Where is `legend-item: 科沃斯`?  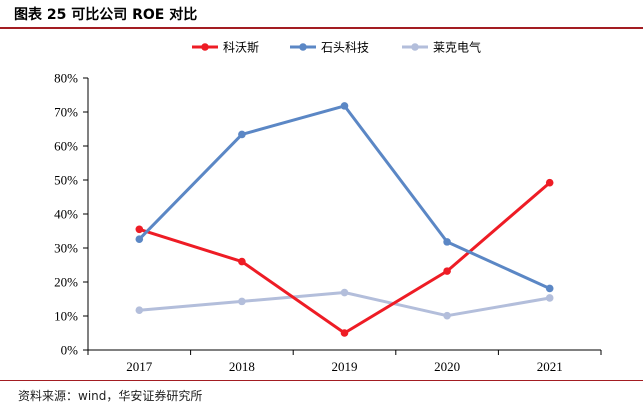
legend-item: 科沃斯 is located at coordinates (225, 48).